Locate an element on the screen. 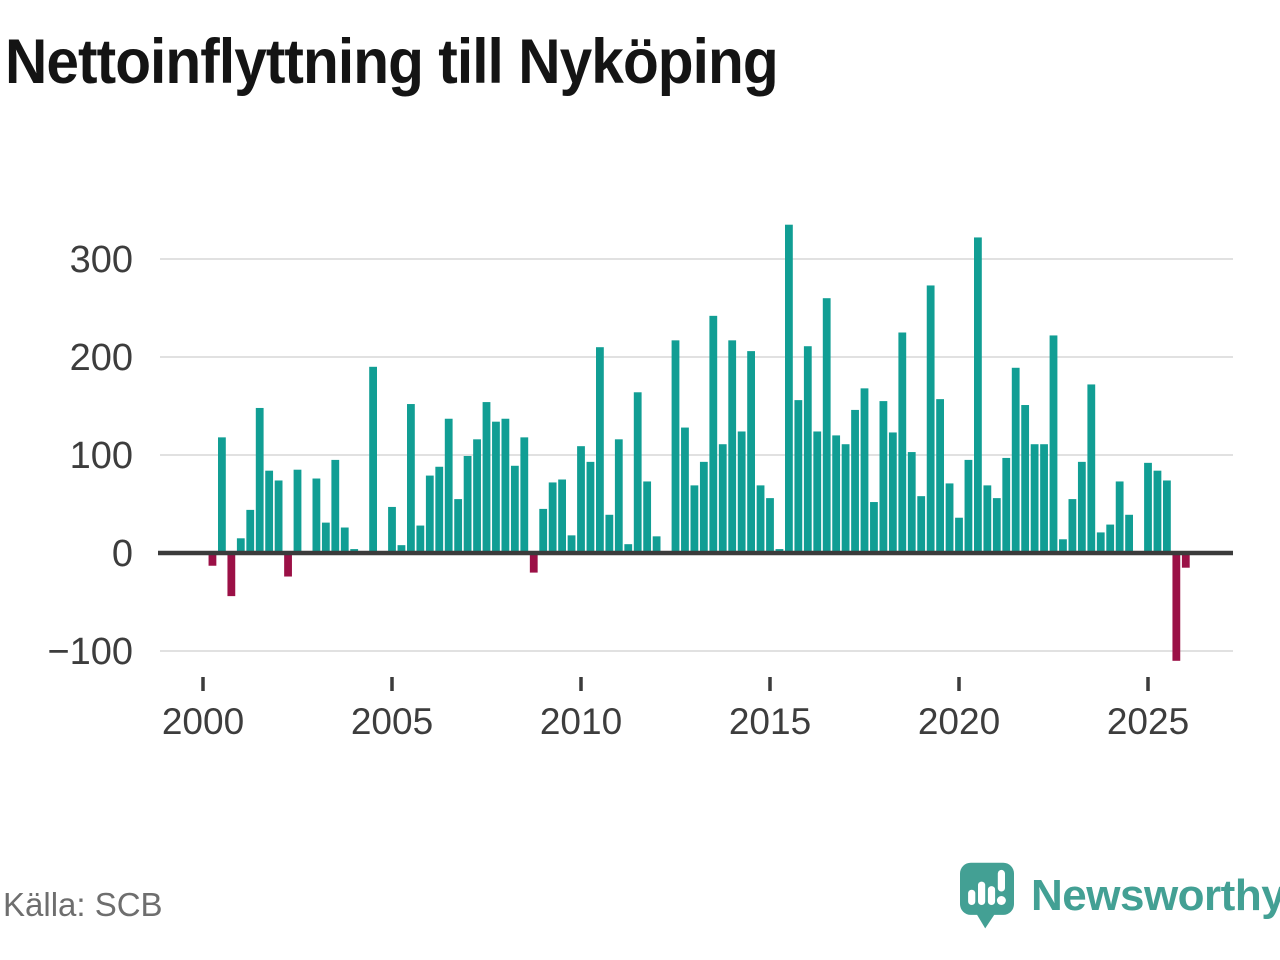  x-tick-label: 2020 is located at coordinates (959, 721).